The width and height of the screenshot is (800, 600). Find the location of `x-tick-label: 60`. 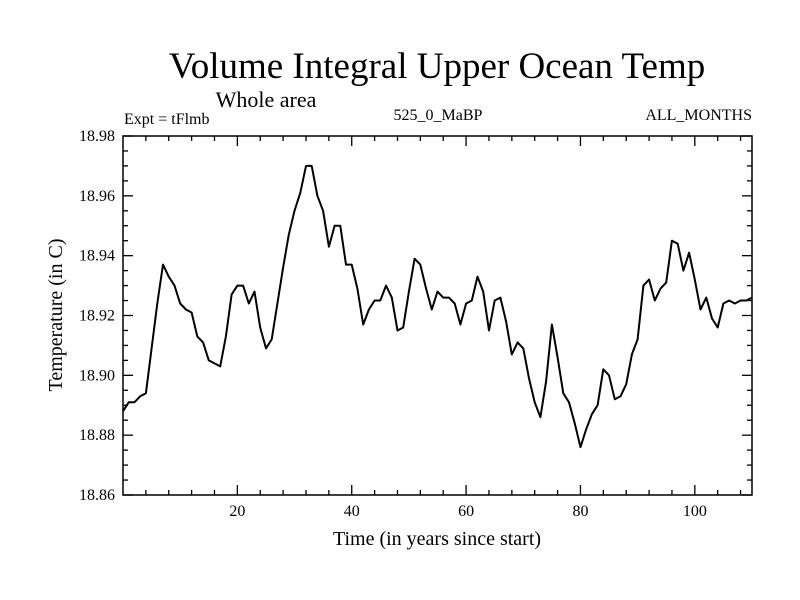

x-tick-label: 60 is located at coordinates (466, 511).